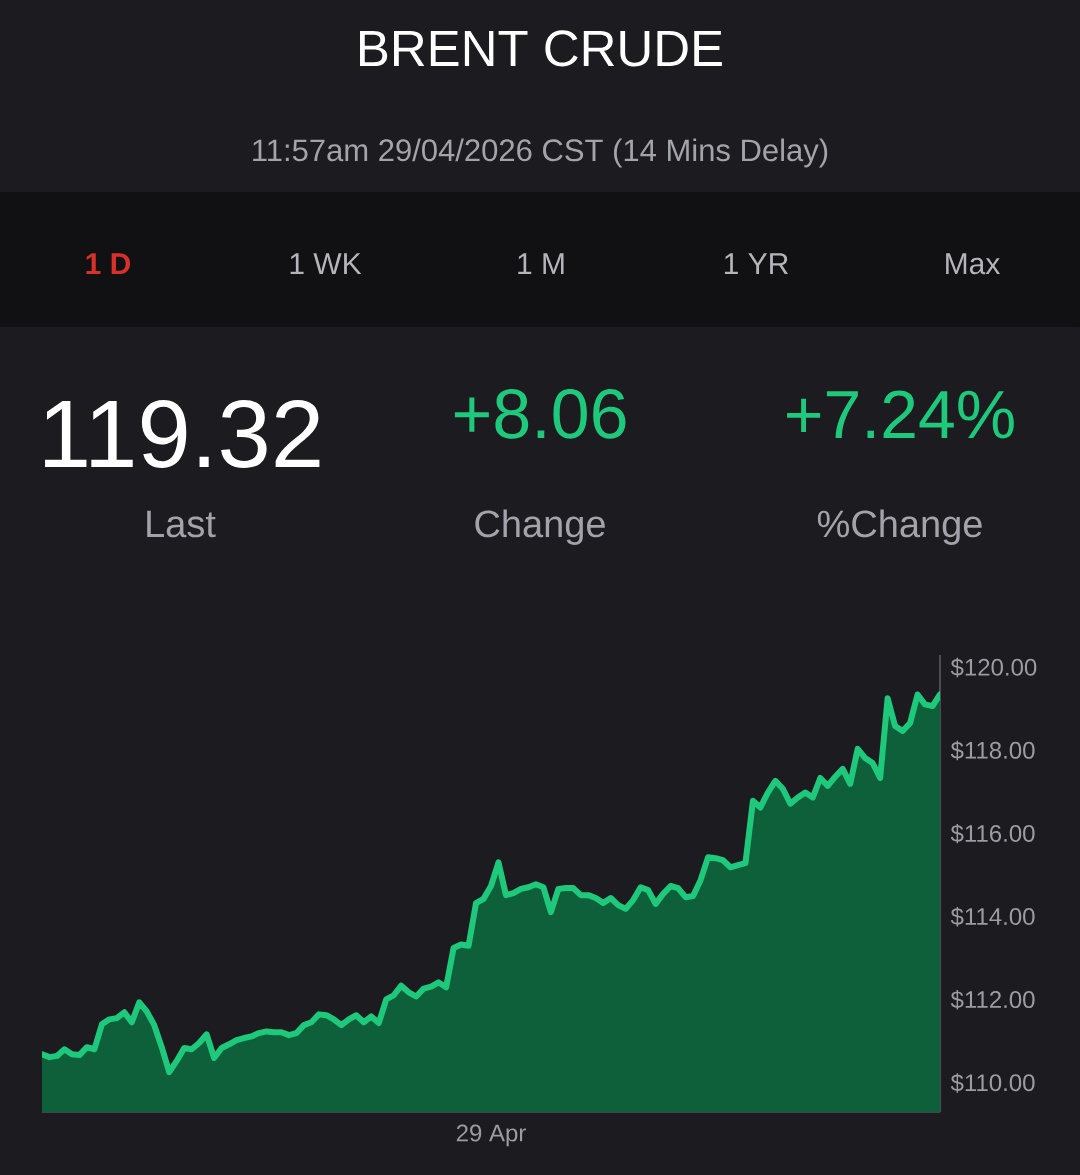 The image size is (1080, 1175). What do you see at coordinates (756, 263) in the screenshot?
I see `text: 1 YR` at bounding box center [756, 263].